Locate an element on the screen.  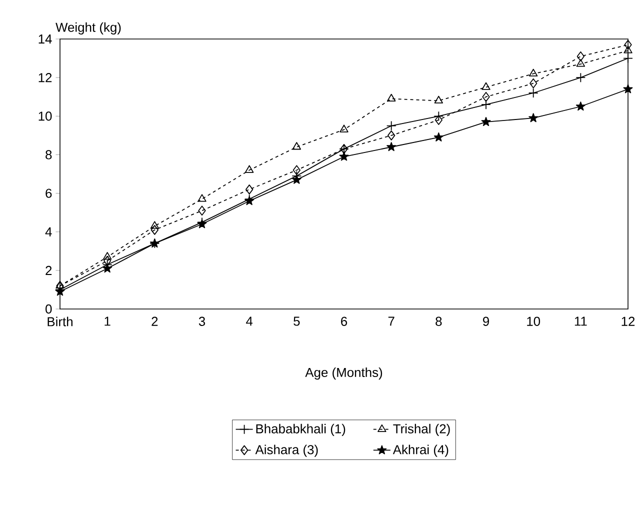
legend-label: Bhababkhali (1) is located at coordinates (301, 430).